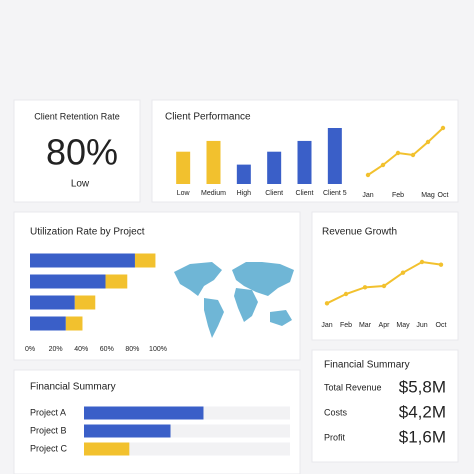 Image resolution: width=474 pixels, height=474 pixels. What do you see at coordinates (107, 349) in the screenshot?
I see `x-tick-label: 60%` at bounding box center [107, 349].